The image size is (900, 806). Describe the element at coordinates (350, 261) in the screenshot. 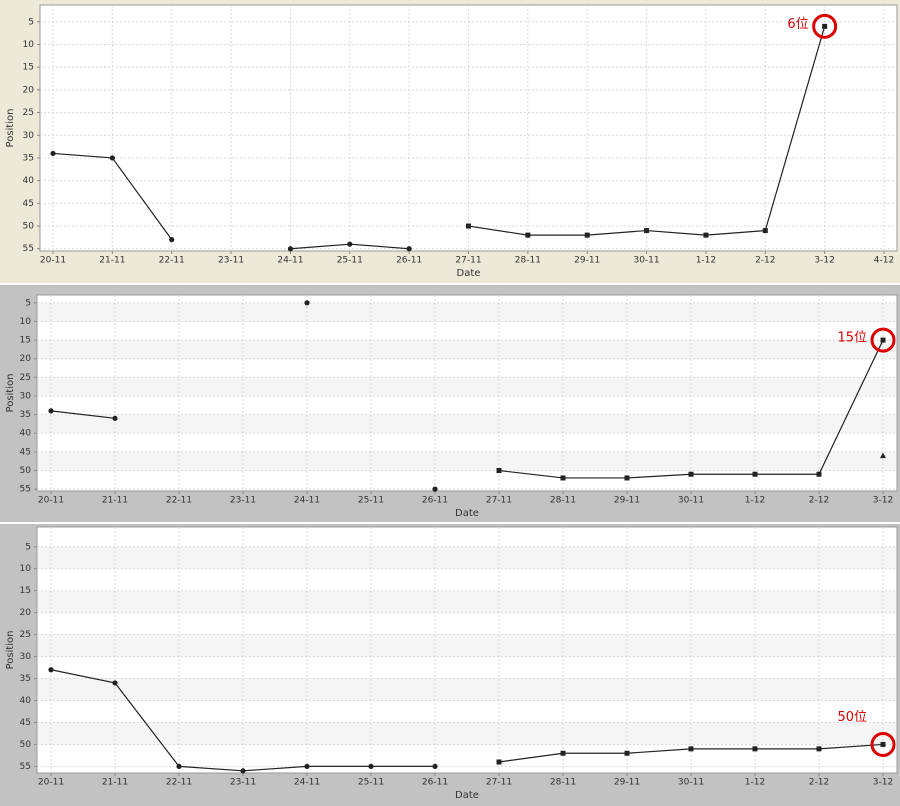

I see `x-tick-label: 25-11` at that location.